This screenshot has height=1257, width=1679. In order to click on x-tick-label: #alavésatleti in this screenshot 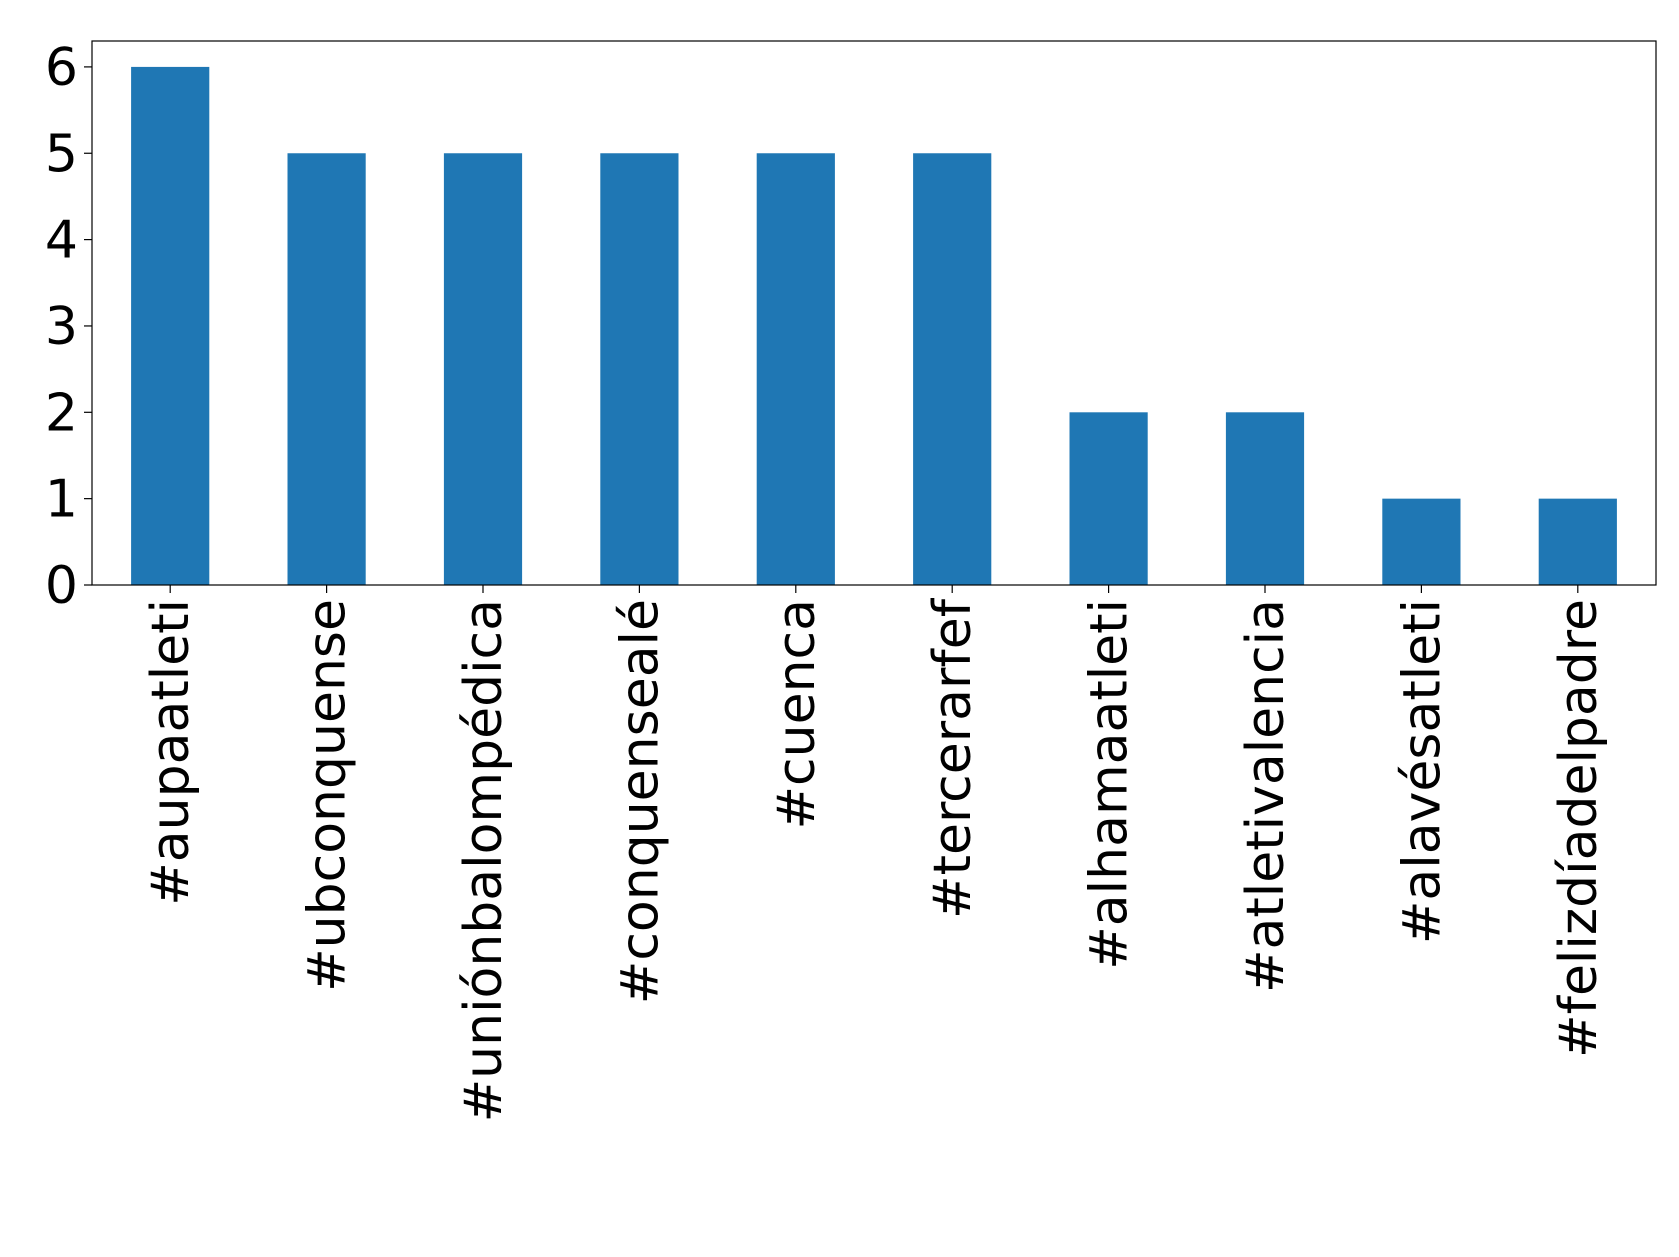, I will do `click(1422, 771)`.